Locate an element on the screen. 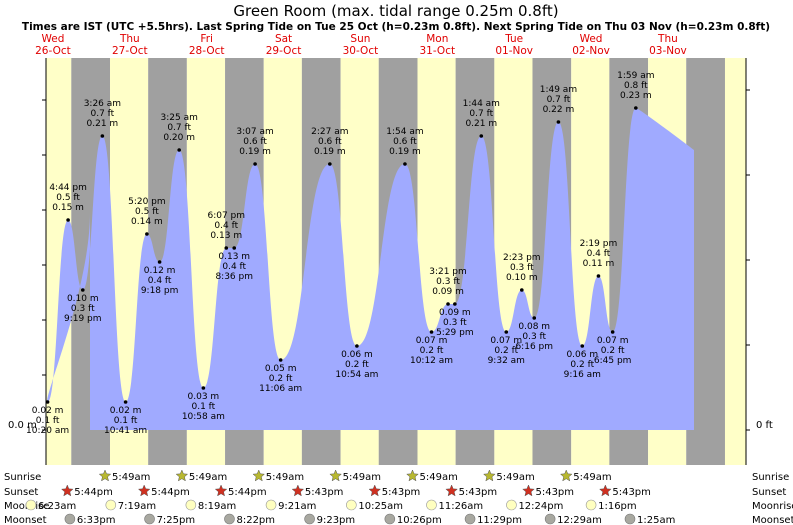 This screenshot has height=525, width=793. tide-label: 0.1 ft is located at coordinates (204, 407).